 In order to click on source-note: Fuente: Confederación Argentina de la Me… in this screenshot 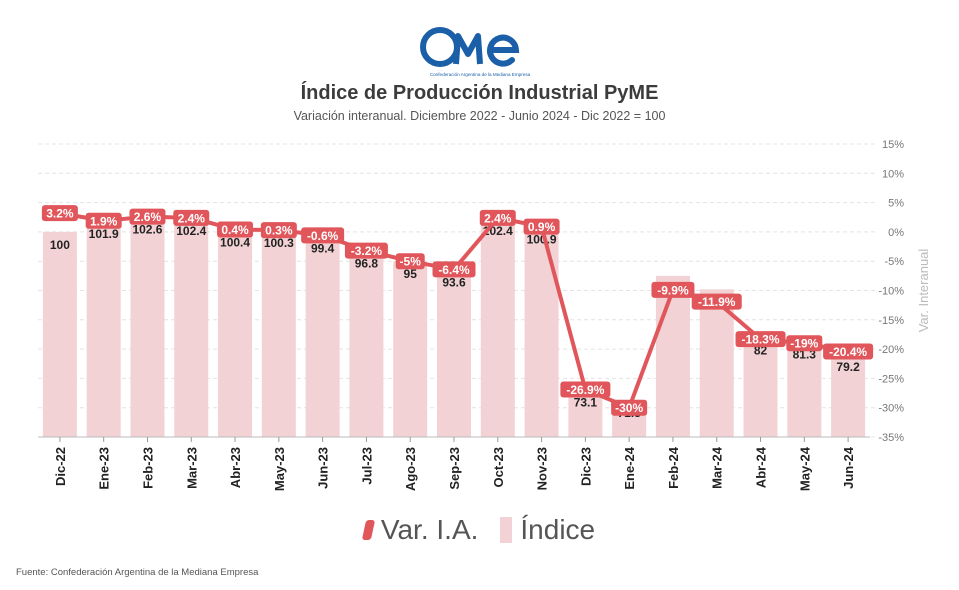, I will do `click(137, 572)`.